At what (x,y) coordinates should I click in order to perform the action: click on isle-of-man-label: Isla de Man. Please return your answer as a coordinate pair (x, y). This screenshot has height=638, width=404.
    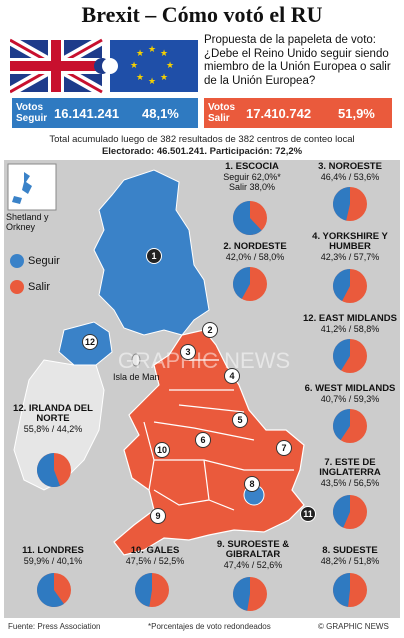
    Looking at the image, I should click on (136, 377).